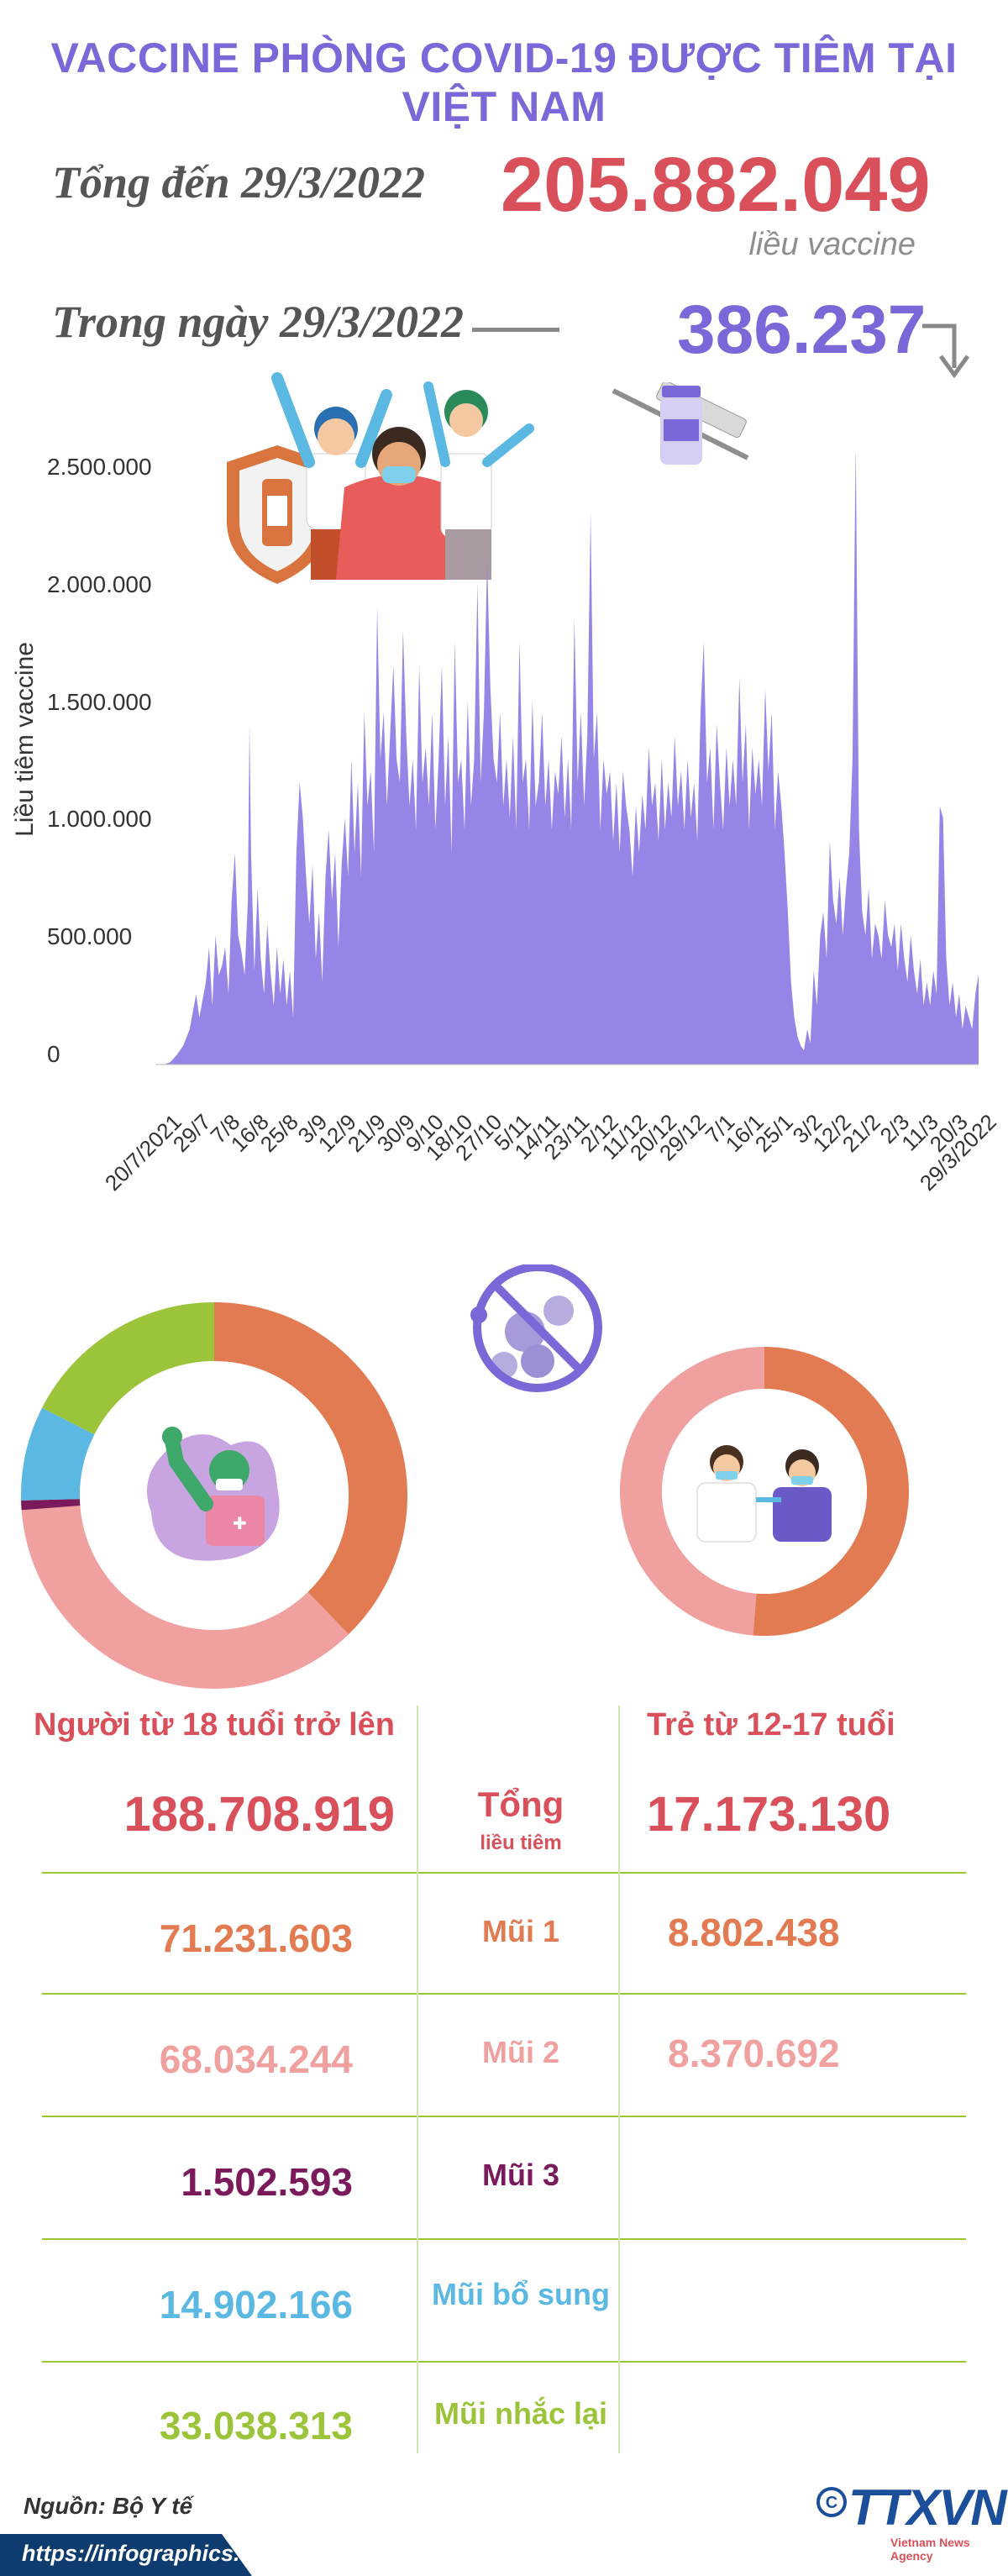 The image size is (1008, 2576). I want to click on child-vaccination-icon, so click(764, 1494).